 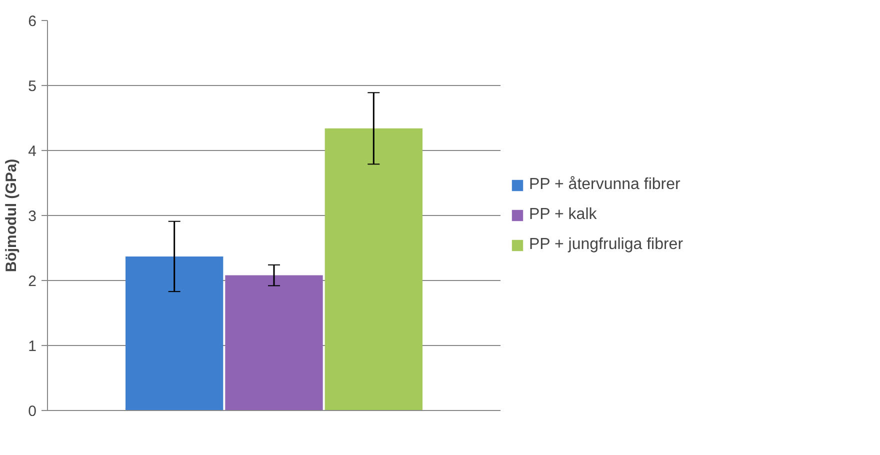 I want to click on legend-label: PP + kalk, so click(x=563, y=215).